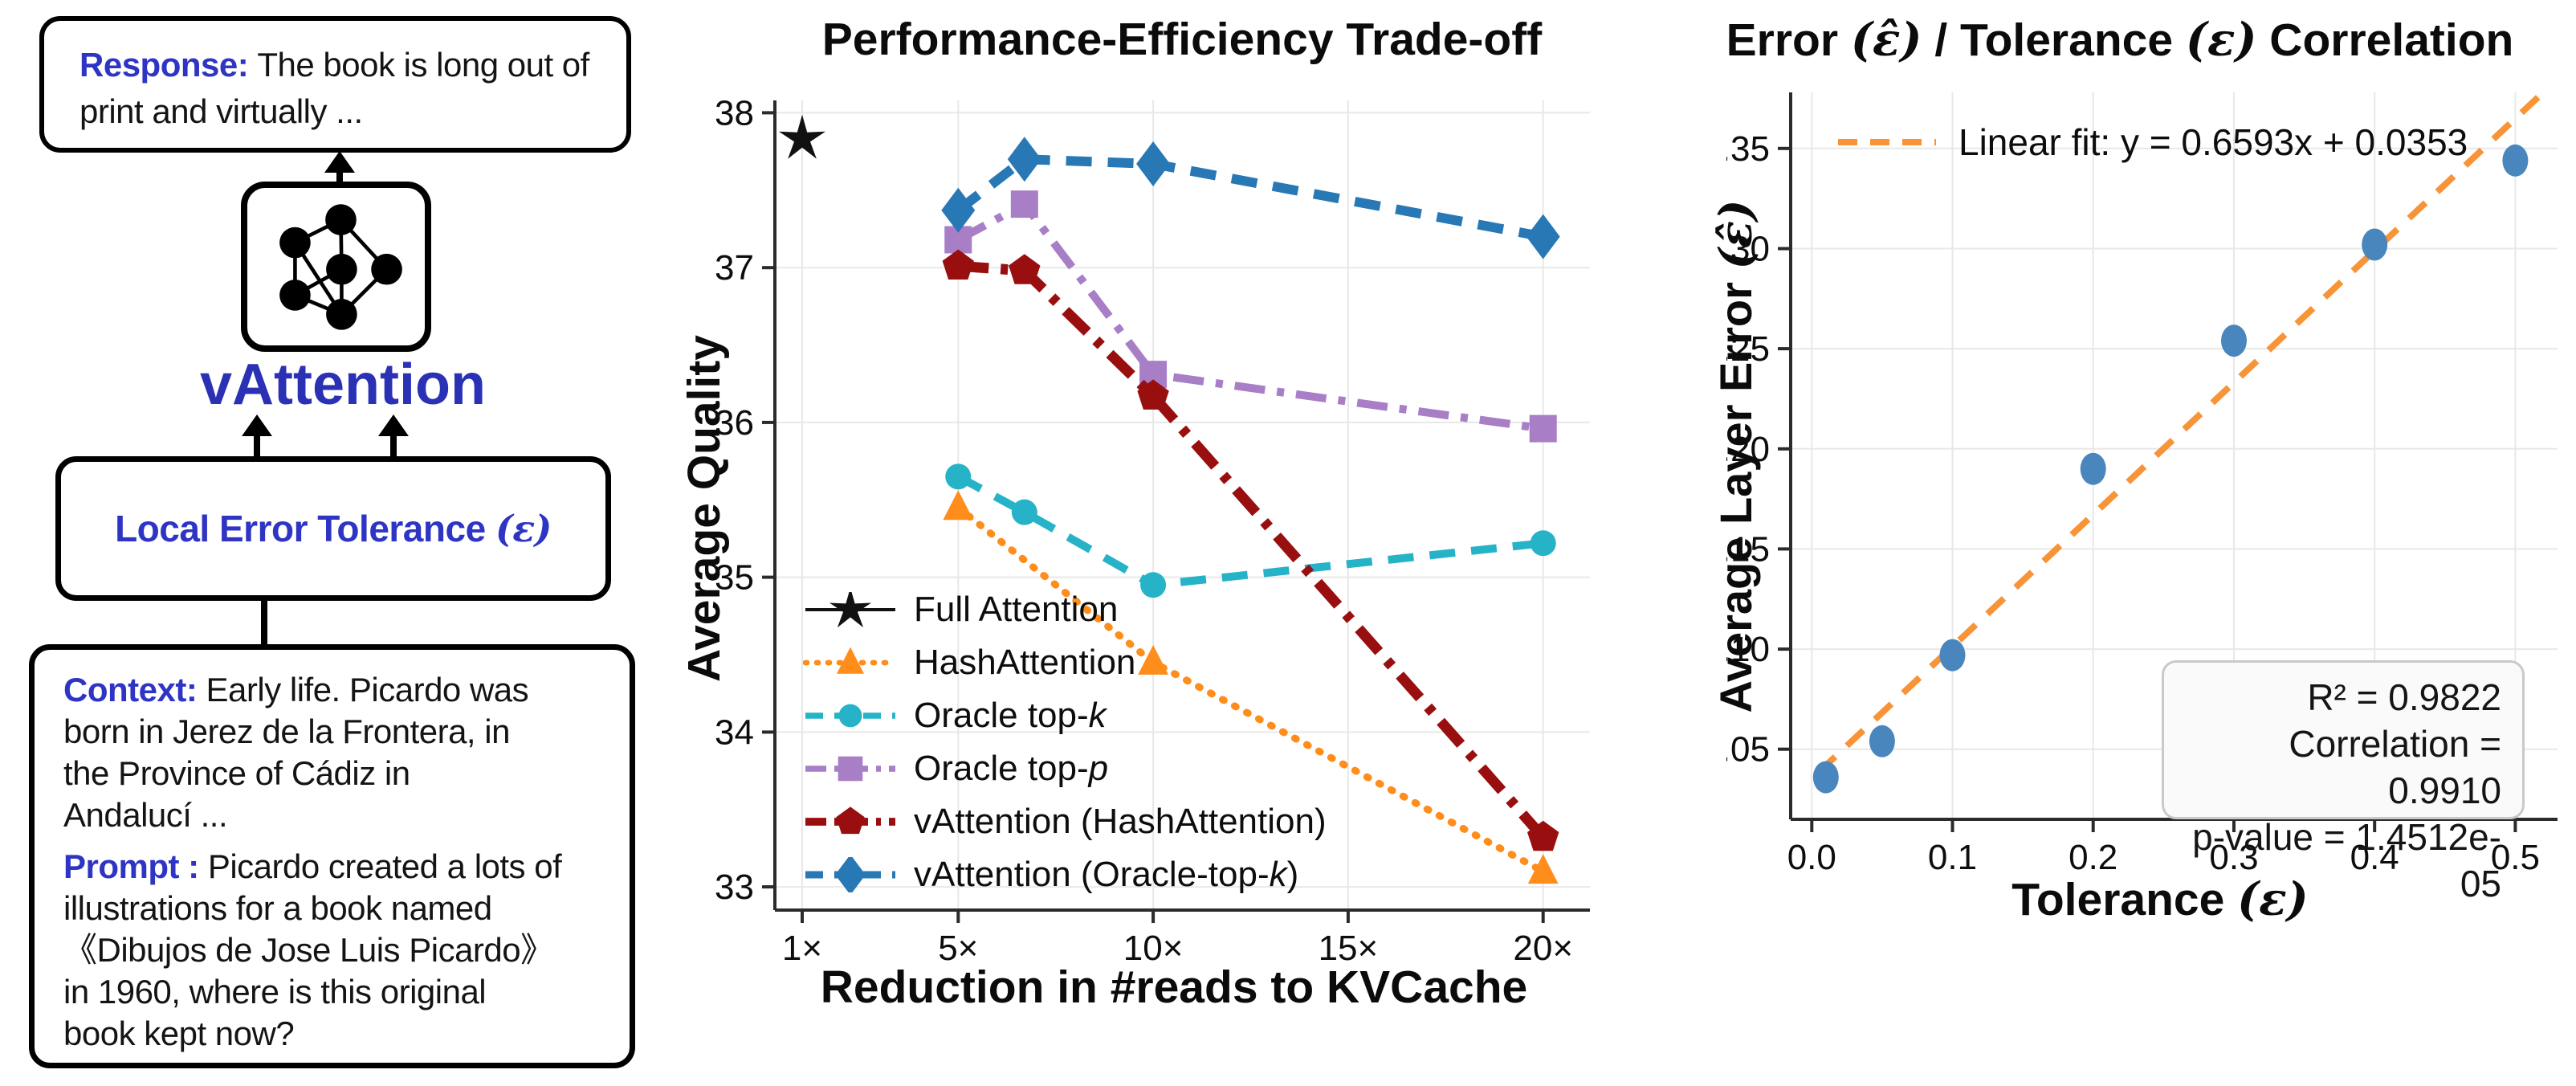 The width and height of the screenshot is (2576, 1086). I want to click on stat-r-squared: R² = 0.9822, so click(2404, 697).